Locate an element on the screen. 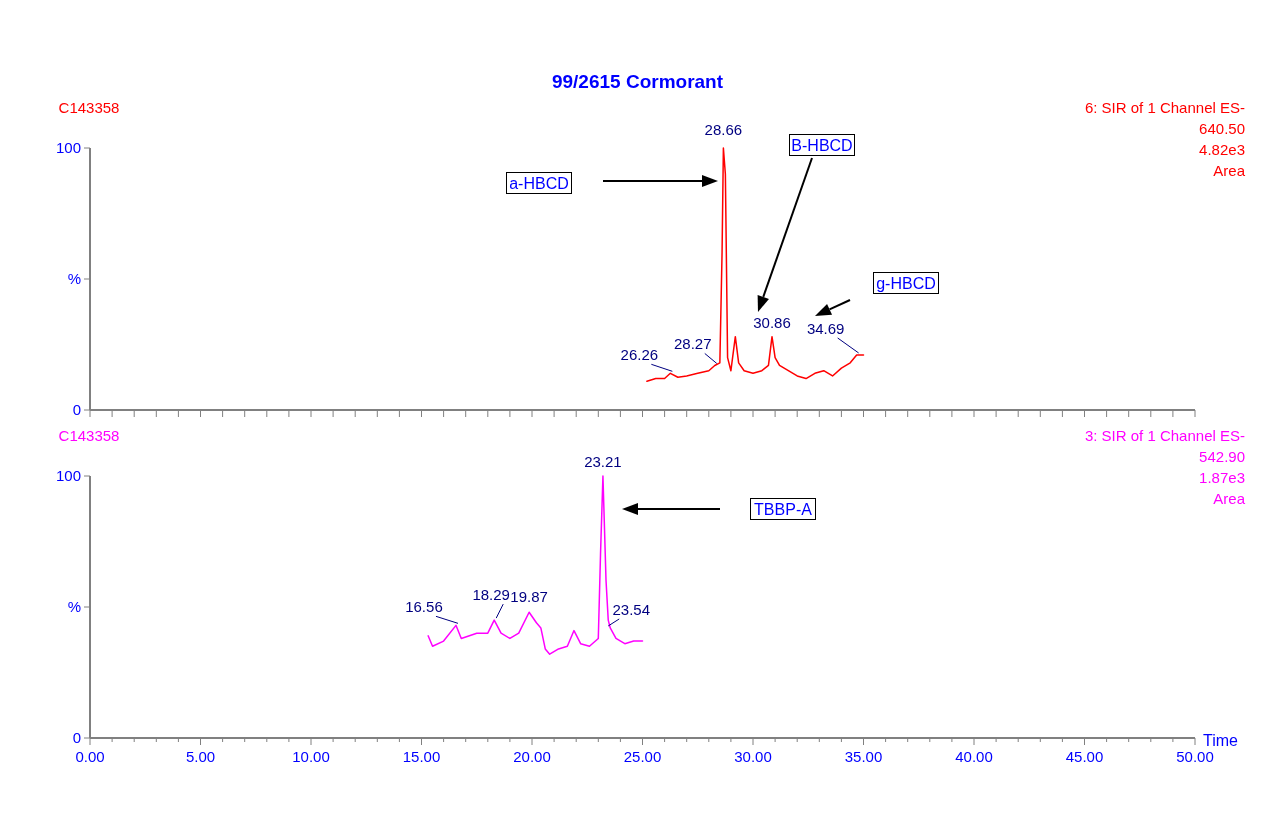 This screenshot has height=813, width=1283. x-tick-label: 0.00 is located at coordinates (90, 756).